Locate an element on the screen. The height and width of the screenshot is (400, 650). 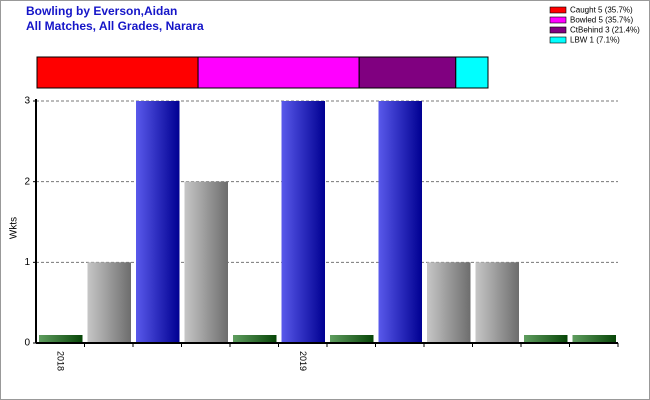
y-tick-label: 3 is located at coordinates (27, 101).